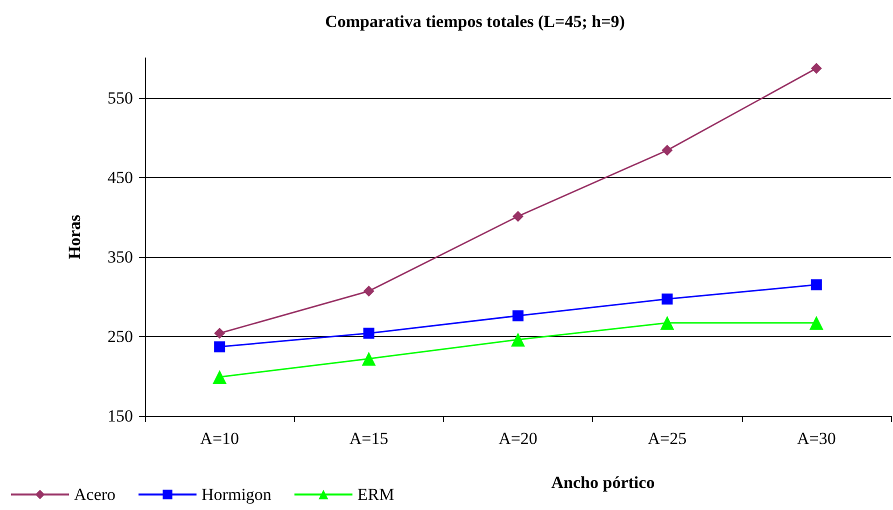  Describe the element at coordinates (375, 494) in the screenshot. I see `legend-label: ERM` at that location.